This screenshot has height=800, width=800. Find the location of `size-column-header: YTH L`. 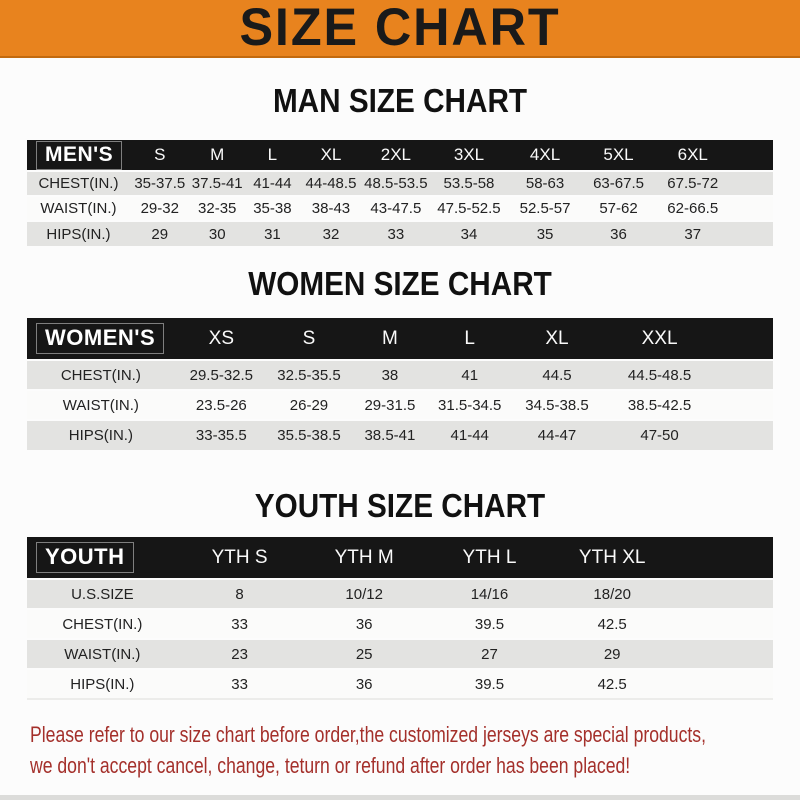

size-column-header: YTH L is located at coordinates (489, 557).